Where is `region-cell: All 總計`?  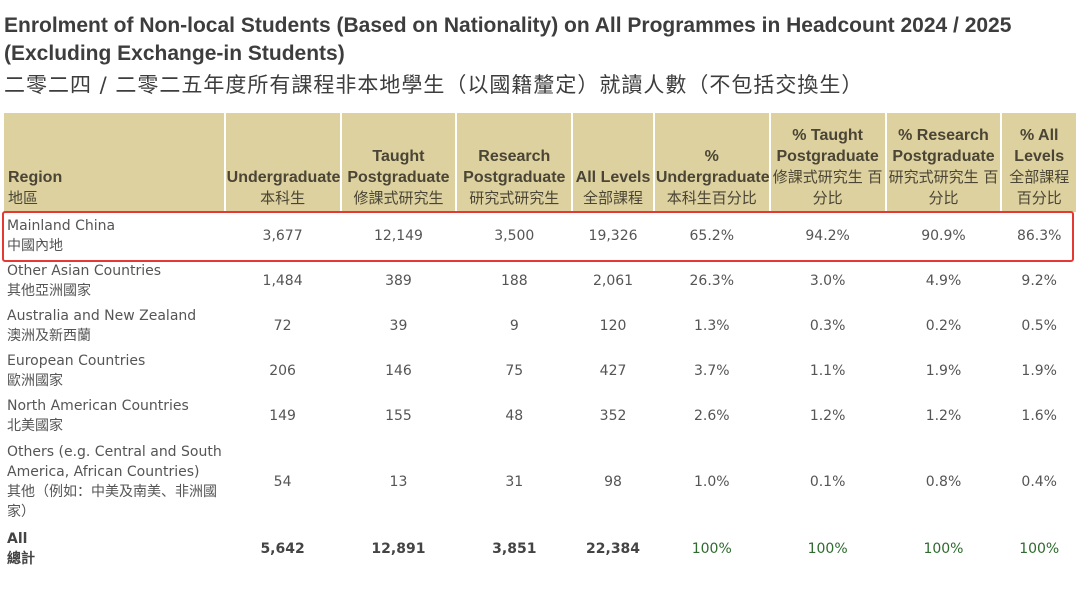 region-cell: All 總計 is located at coordinates (114, 548).